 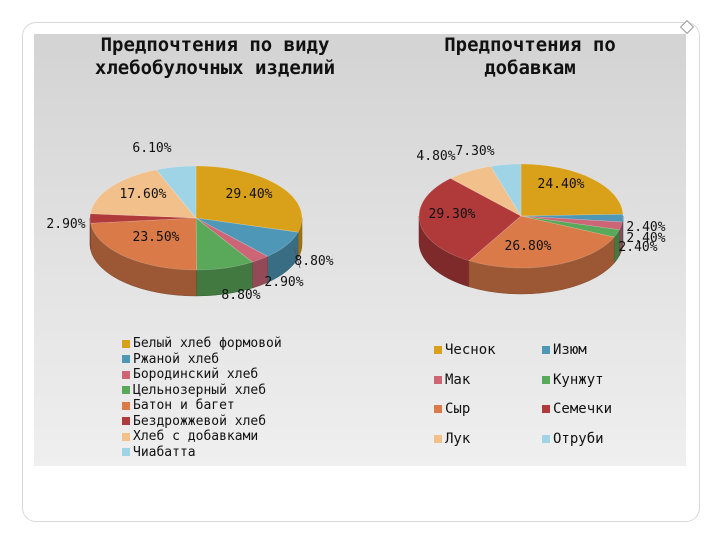 I want to click on legend-item: Изюм, so click(x=564, y=350).